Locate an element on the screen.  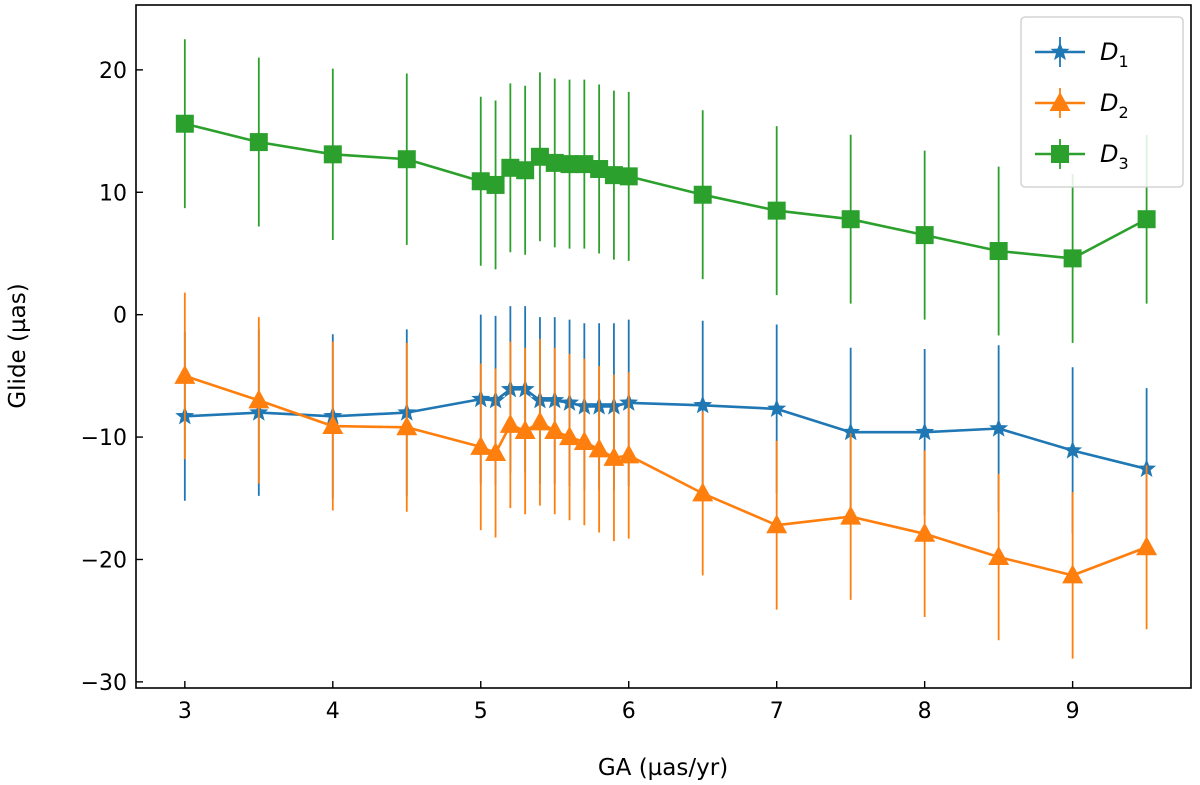
legend-marker-d3 is located at coordinates (1060, 154).